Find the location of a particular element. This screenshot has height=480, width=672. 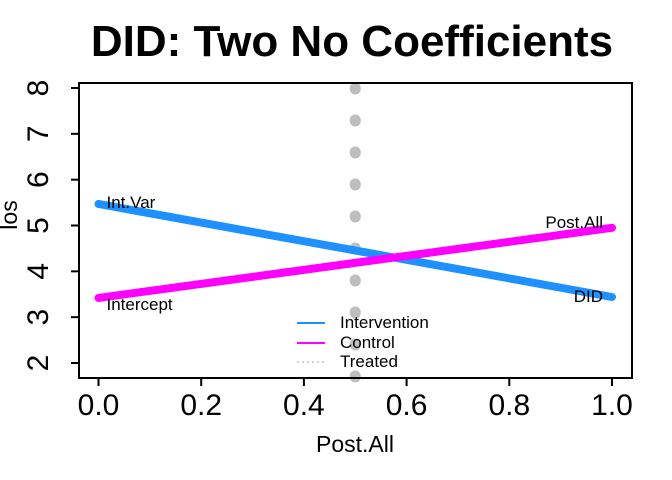

annotation-did: DID is located at coordinates (588, 296).